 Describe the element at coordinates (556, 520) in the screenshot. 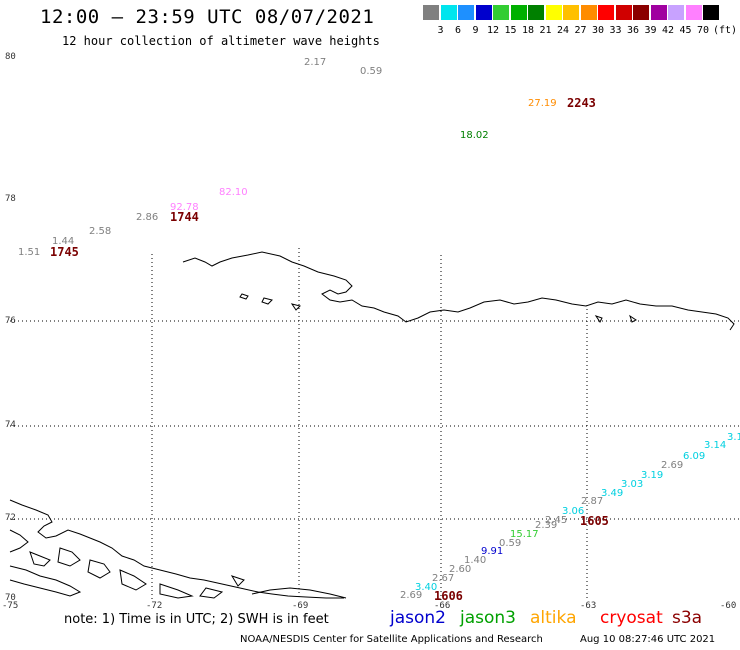

I see `wave-height-label: 2.45` at that location.